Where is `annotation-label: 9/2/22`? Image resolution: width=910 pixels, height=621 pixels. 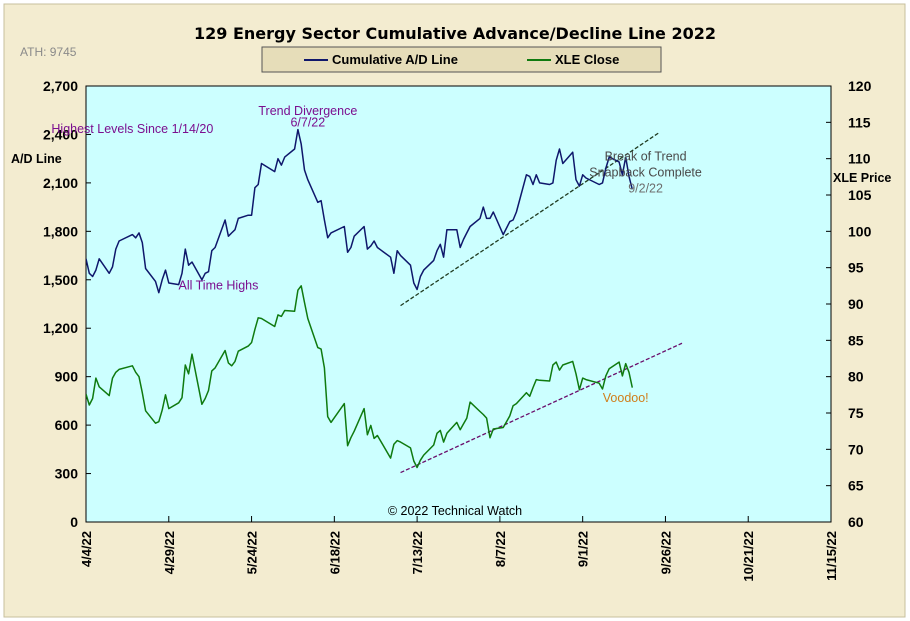 annotation-label: 9/2/22 is located at coordinates (645, 189).